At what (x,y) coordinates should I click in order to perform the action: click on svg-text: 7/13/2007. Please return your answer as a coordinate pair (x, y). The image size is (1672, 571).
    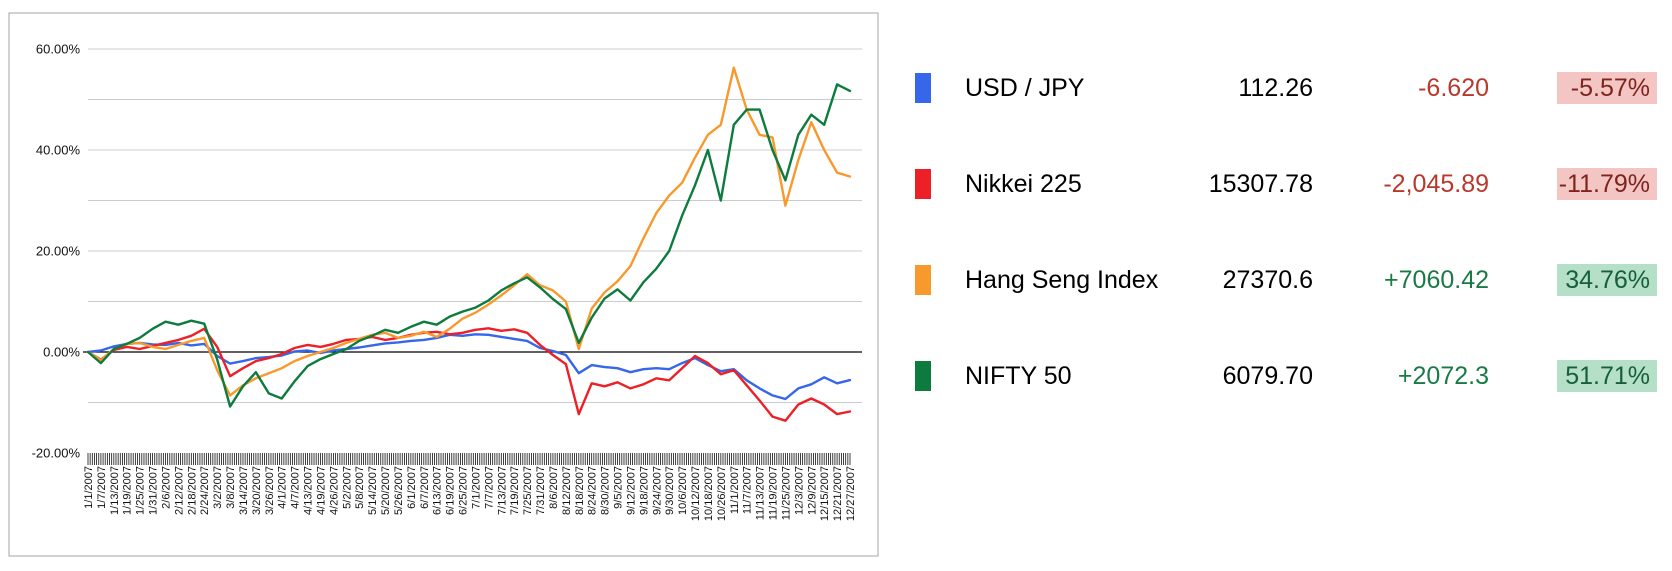
    Looking at the image, I should click on (502, 490).